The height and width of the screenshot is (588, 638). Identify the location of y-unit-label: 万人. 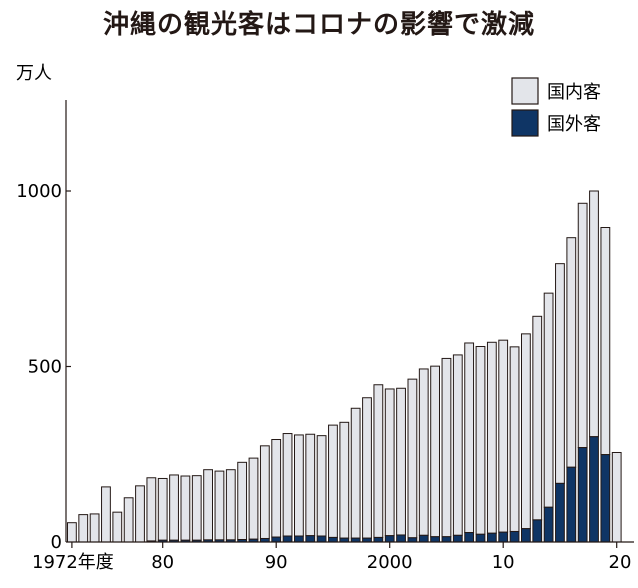
(34, 73).